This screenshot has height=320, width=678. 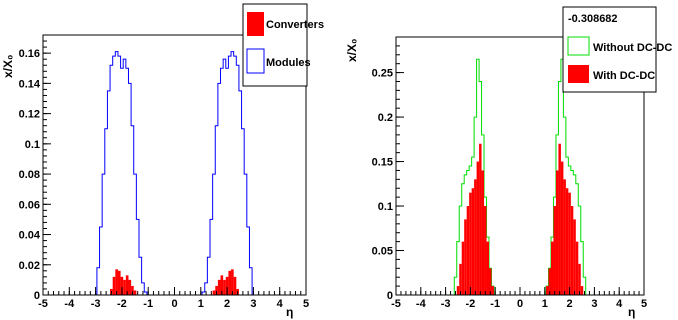 I want to click on legend-without-dcdc-label: Without DC-DC, so click(x=632, y=48).